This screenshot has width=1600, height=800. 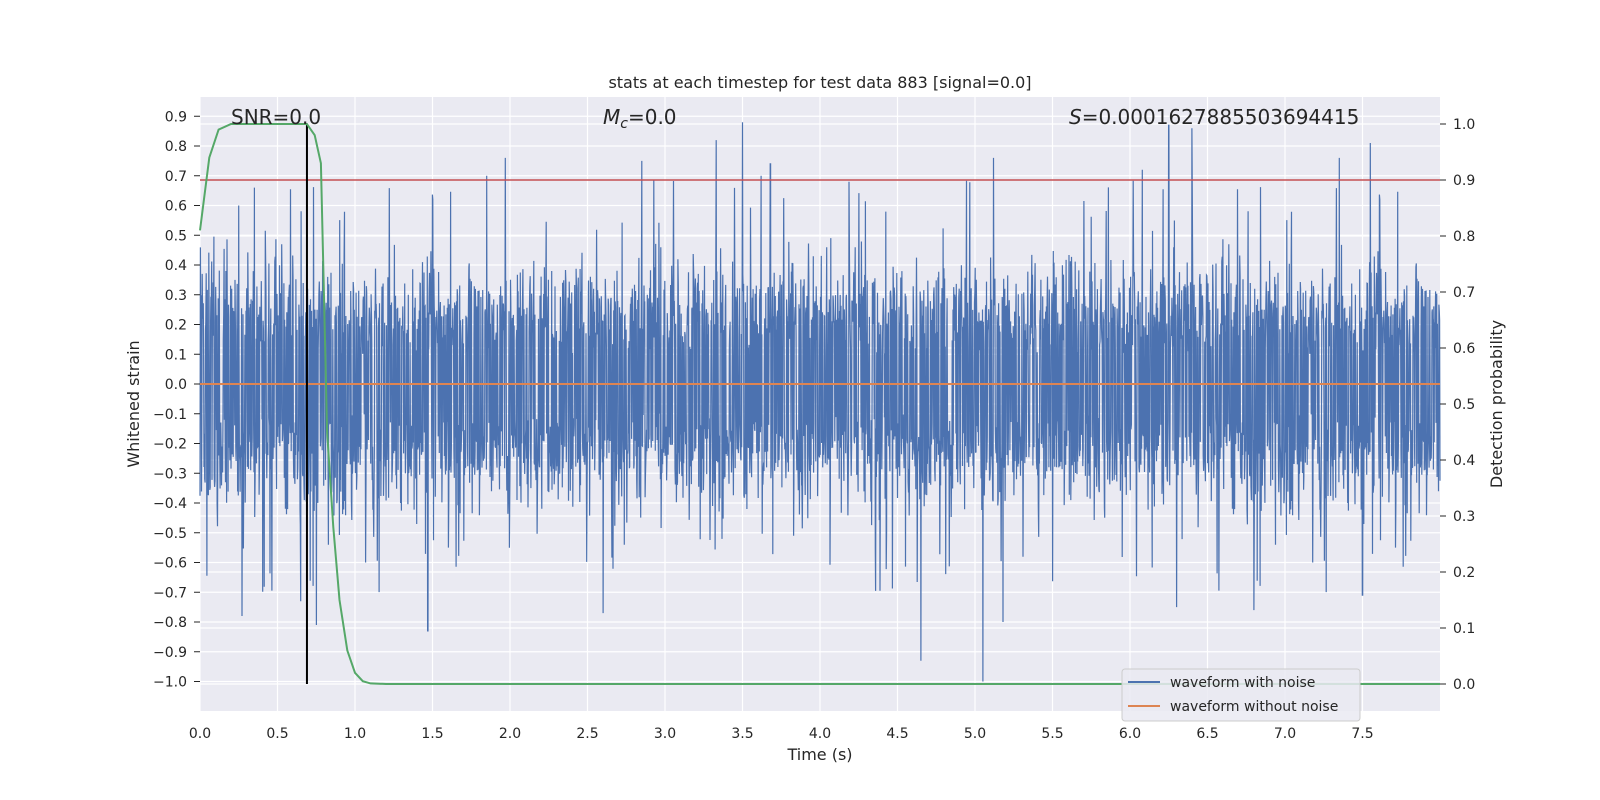 I want to click on y-tick-label: 0.9, so click(x=176, y=117).